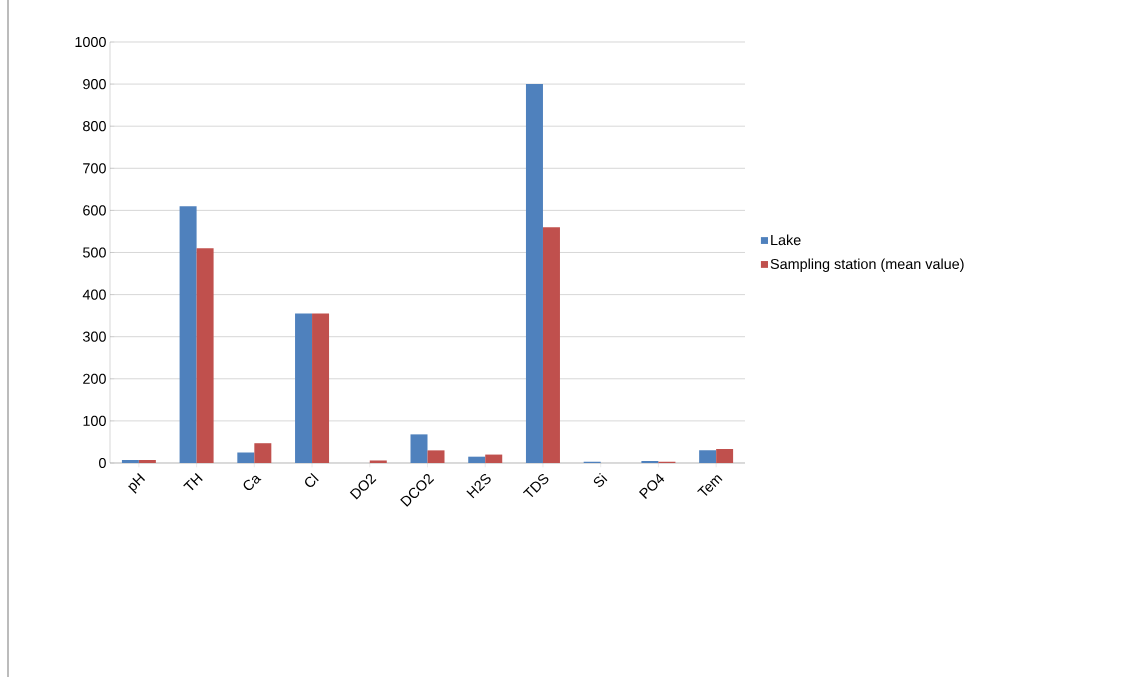  Describe the element at coordinates (535, 486) in the screenshot. I see `x-tick-label: TDS` at that location.